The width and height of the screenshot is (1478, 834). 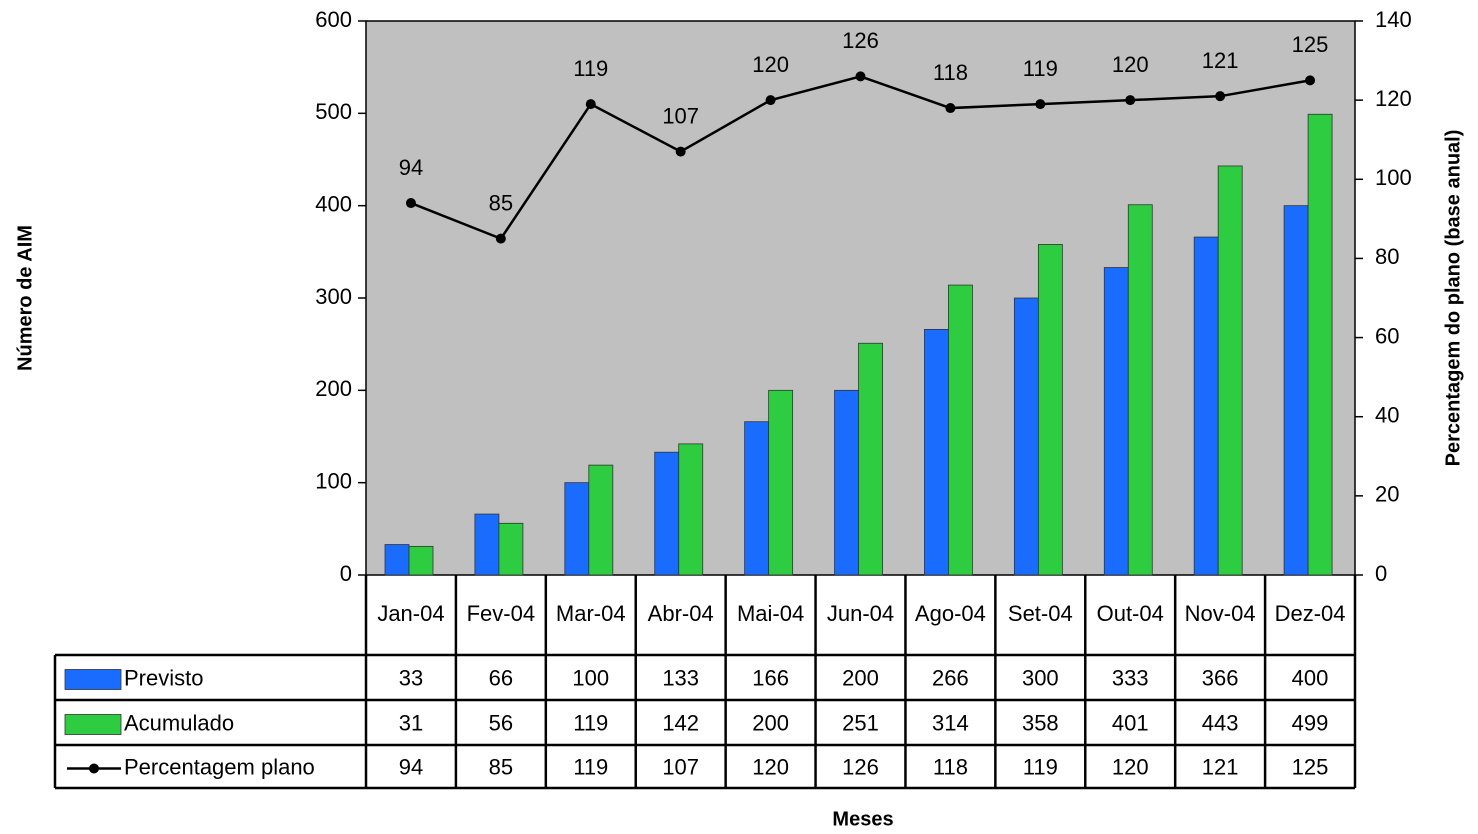 What do you see at coordinates (950, 72) in the screenshot?
I see `data-label: 118` at bounding box center [950, 72].